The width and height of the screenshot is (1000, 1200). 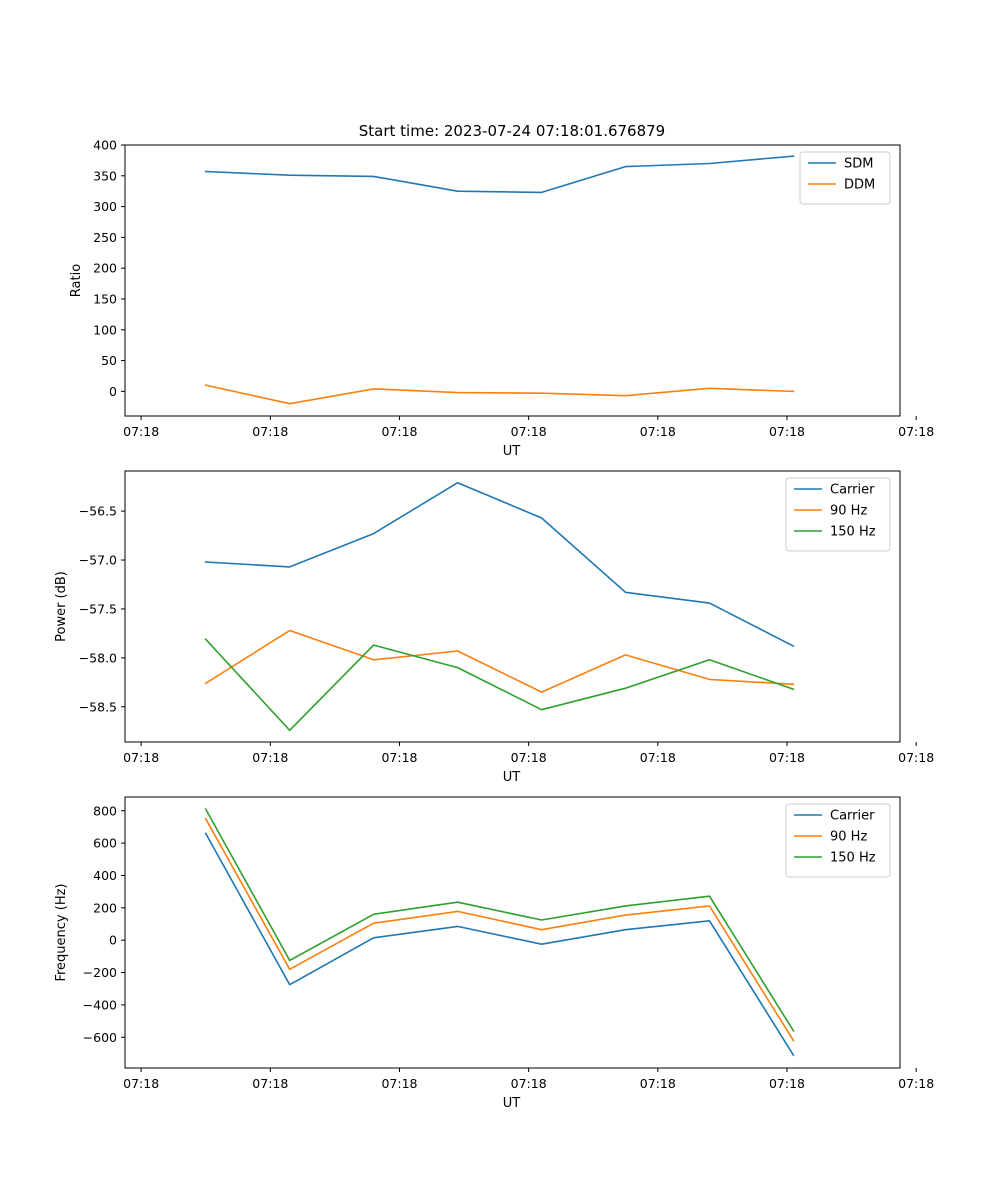 What do you see at coordinates (61, 606) in the screenshot?
I see `y-axis-label: Power (dB)` at bounding box center [61, 606].